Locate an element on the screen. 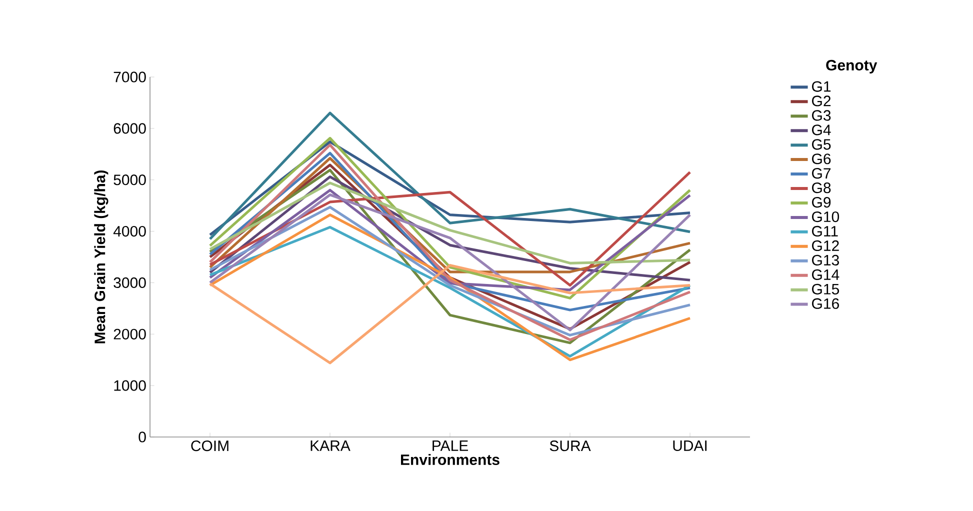 This screenshot has width=973, height=511. x-tick-label: COIM is located at coordinates (209, 446).